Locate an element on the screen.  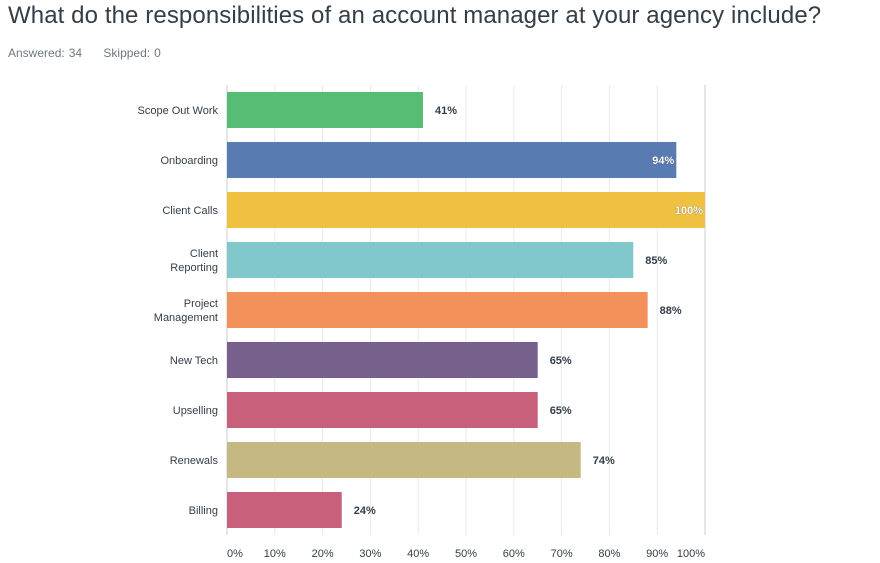
category-label: Scope Out Work is located at coordinates (178, 111).